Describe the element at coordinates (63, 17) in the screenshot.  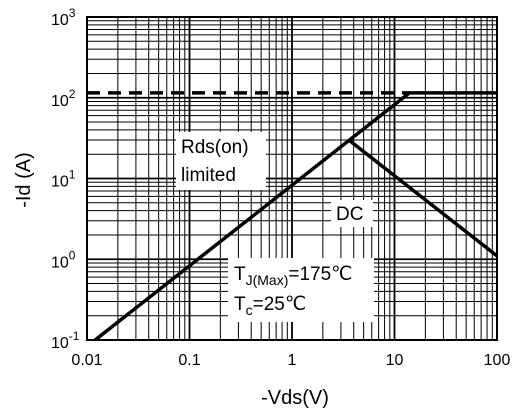
I see `y-tick-label: 10³` at that location.